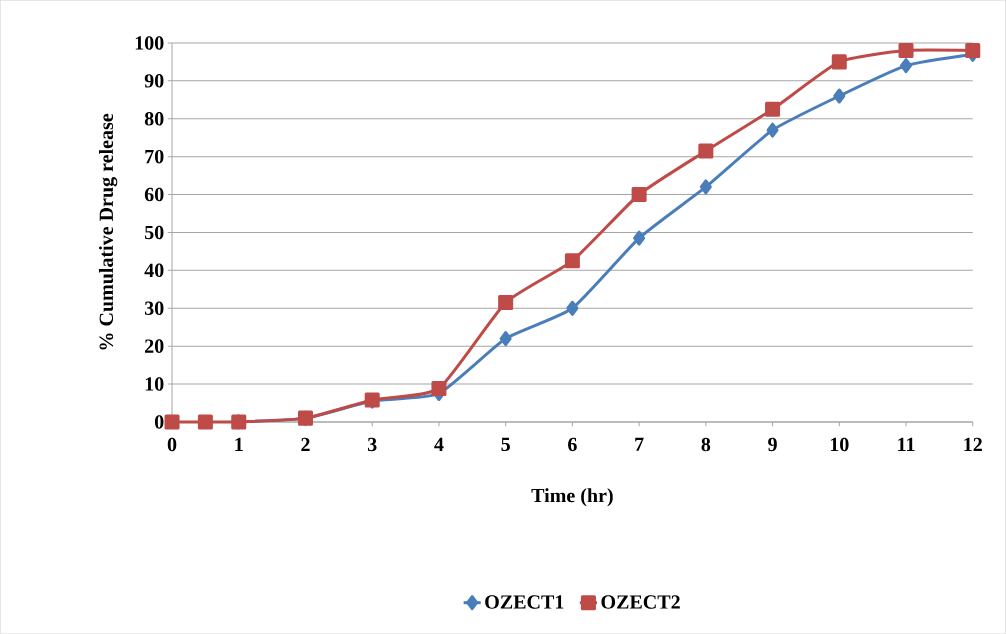 The width and height of the screenshot is (1006, 634). What do you see at coordinates (159, 422) in the screenshot?
I see `y-tick-label: 0` at bounding box center [159, 422].